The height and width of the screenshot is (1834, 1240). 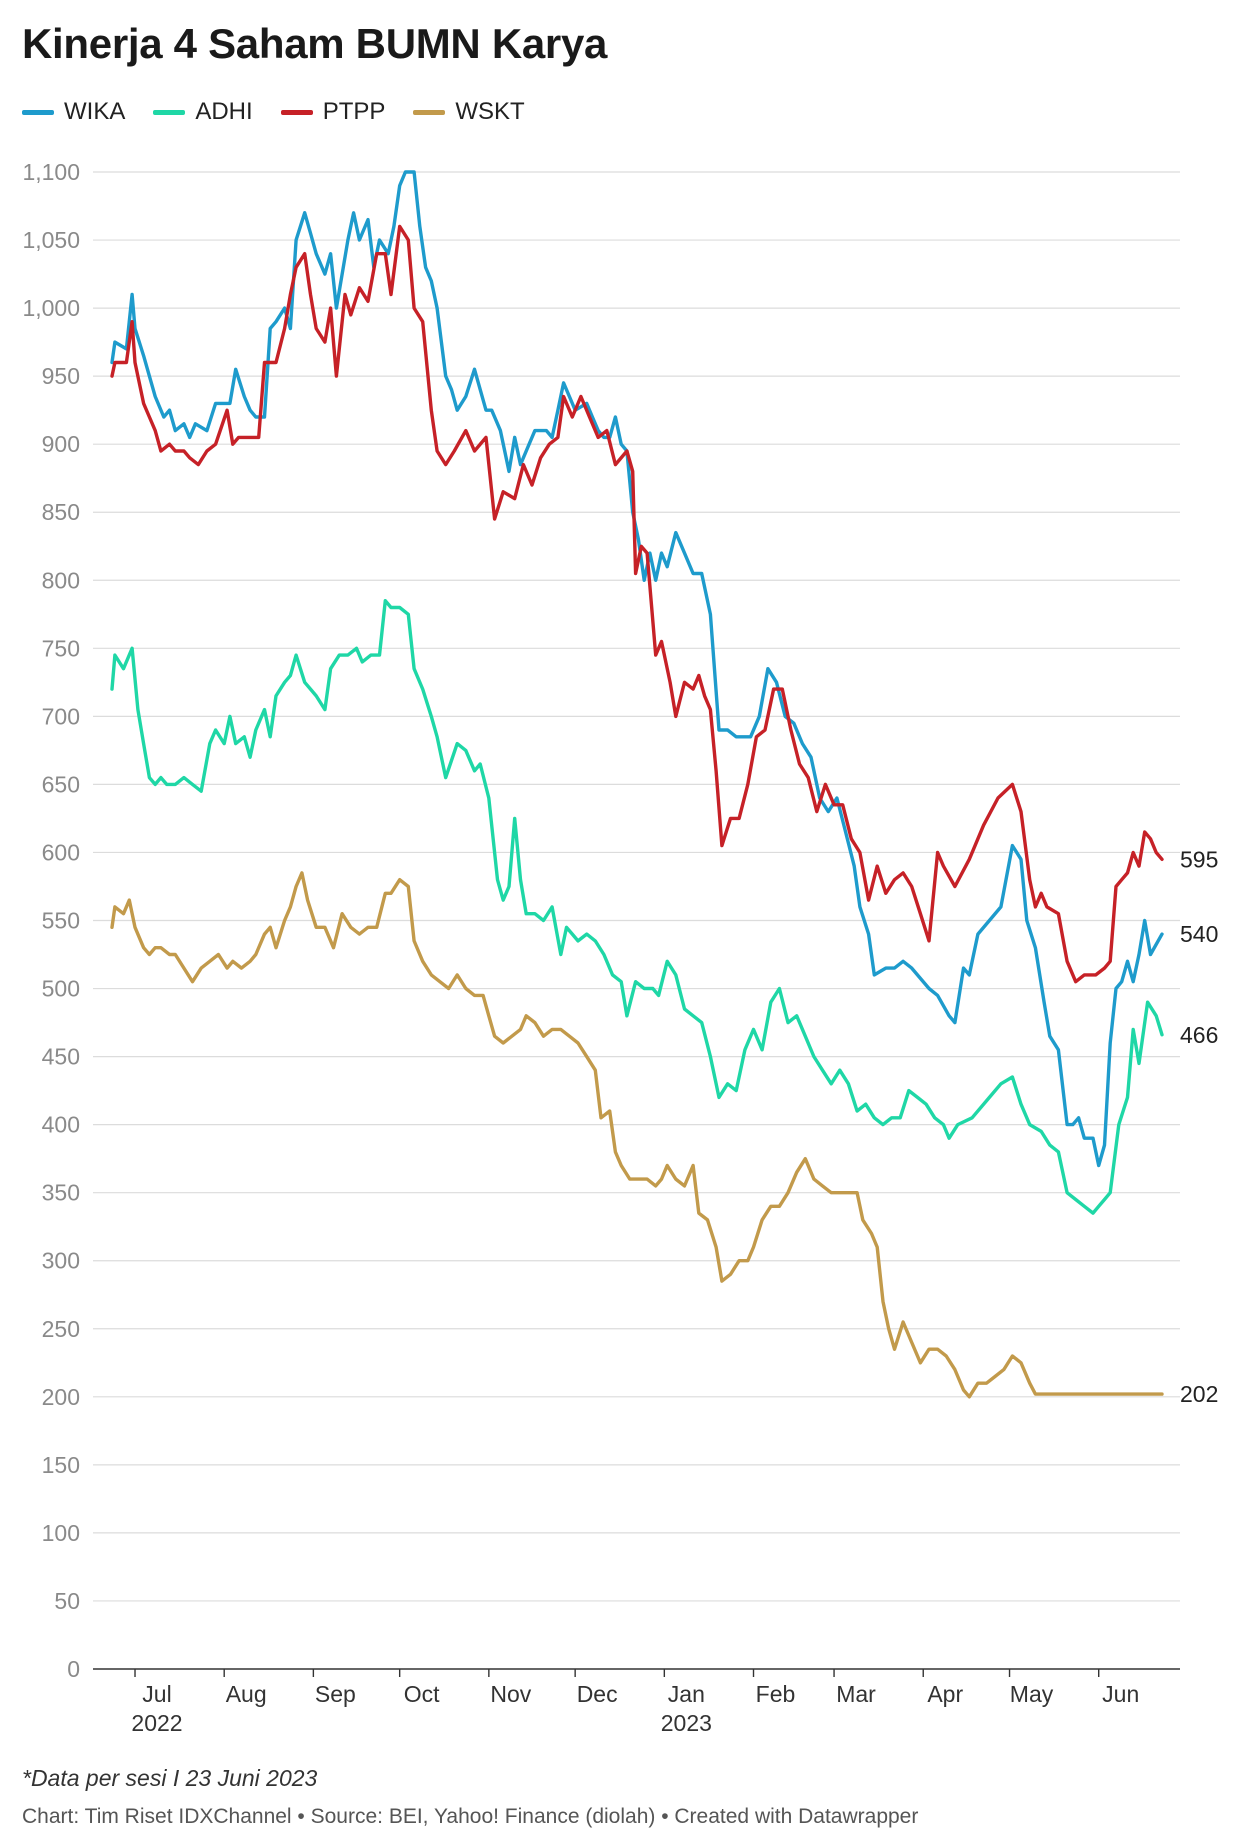 What do you see at coordinates (776, 1694) in the screenshot?
I see `x-tick-label: Feb` at bounding box center [776, 1694].